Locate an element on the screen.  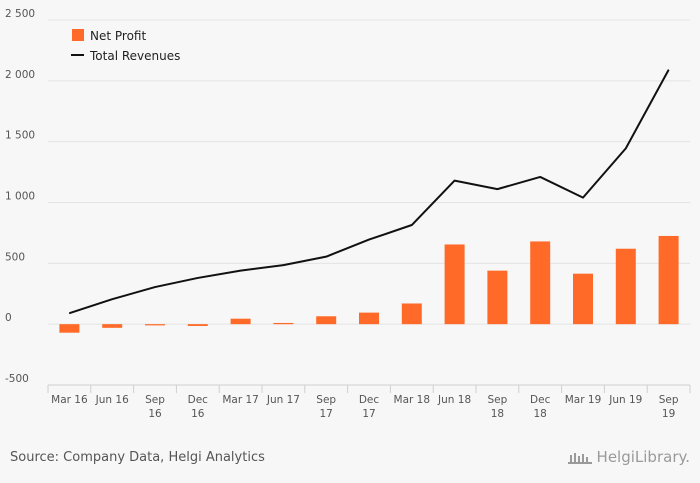
library-building-icon is located at coordinates (580, 457).